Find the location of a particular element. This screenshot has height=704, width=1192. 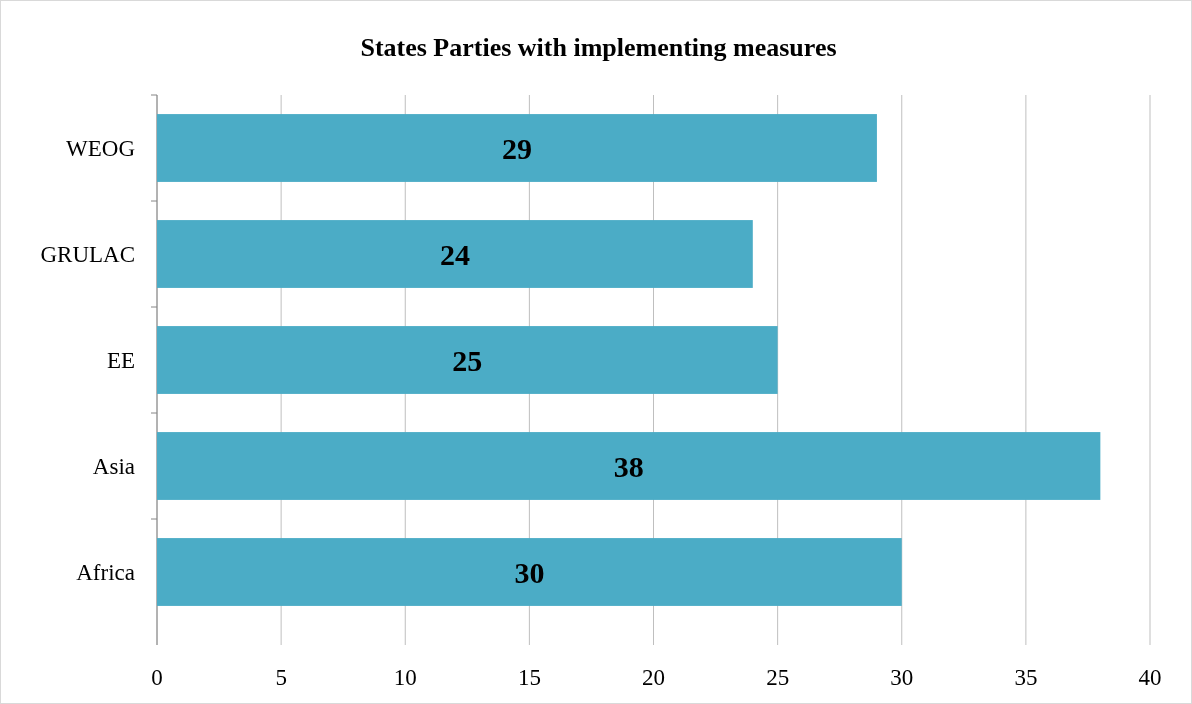

data-label: 29 is located at coordinates (516, 148).